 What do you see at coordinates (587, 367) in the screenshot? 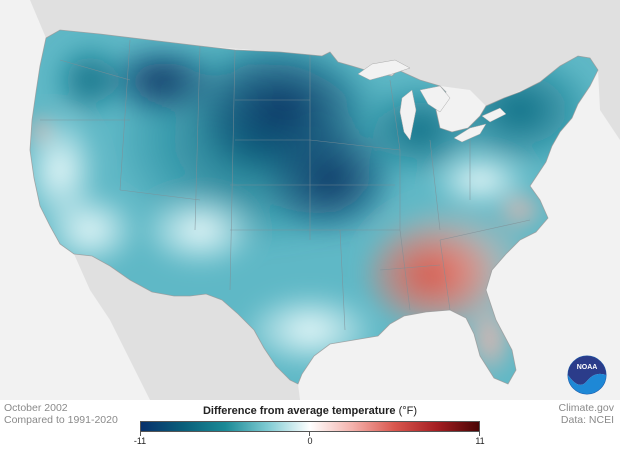
I see `svg-text: NOAA` at bounding box center [587, 367].